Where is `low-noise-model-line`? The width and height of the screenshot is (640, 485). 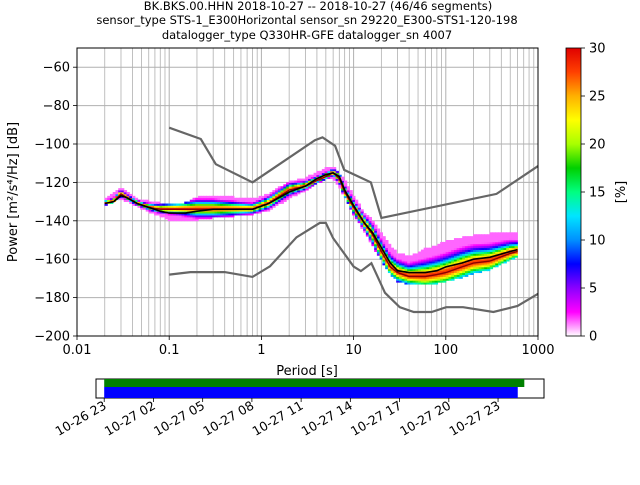
low-noise-model-line is located at coordinates (354, 267).